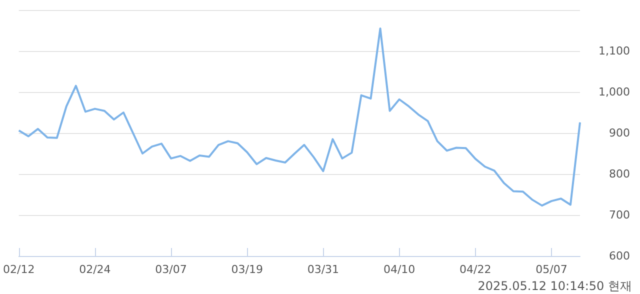  Describe the element at coordinates (619, 256) in the screenshot. I see `y-tick-label: 600` at that location.